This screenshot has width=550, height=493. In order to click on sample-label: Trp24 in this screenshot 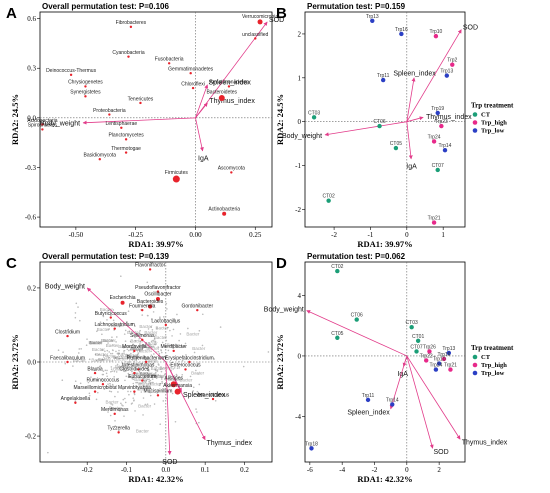, I will do `click(435, 366)`.